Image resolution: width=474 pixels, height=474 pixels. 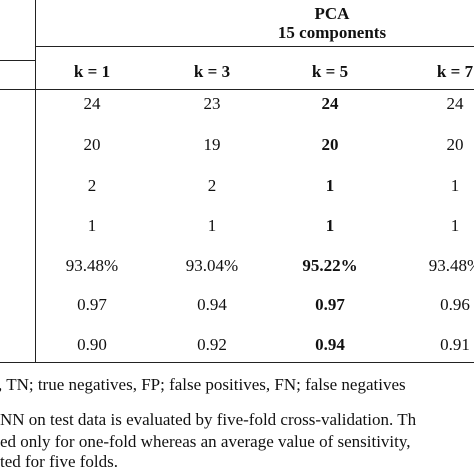 I want to click on table-cell: 0.96, so click(x=455, y=304).